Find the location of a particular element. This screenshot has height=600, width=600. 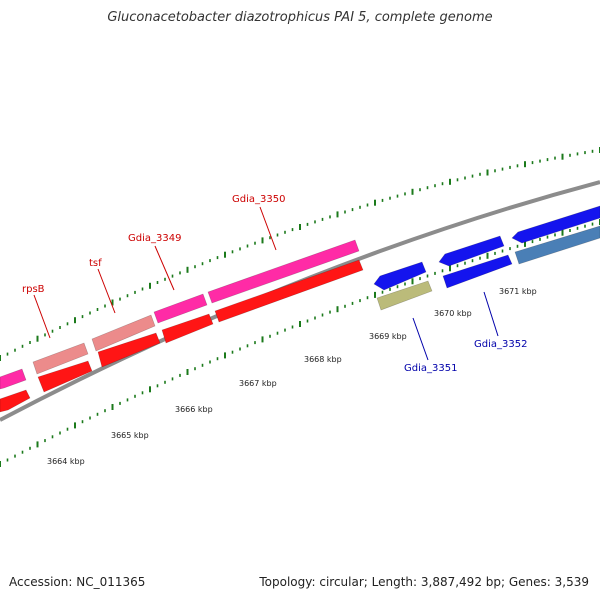

gene-label-Gdia_3349: Gdia_3349 is located at coordinates (154, 238).